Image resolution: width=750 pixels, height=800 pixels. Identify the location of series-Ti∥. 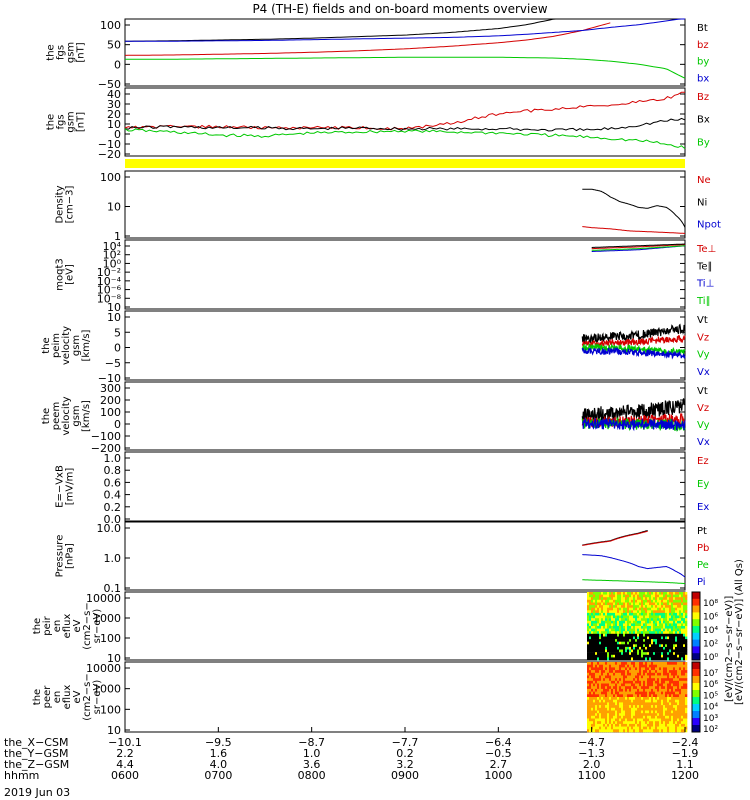
(638, 248).